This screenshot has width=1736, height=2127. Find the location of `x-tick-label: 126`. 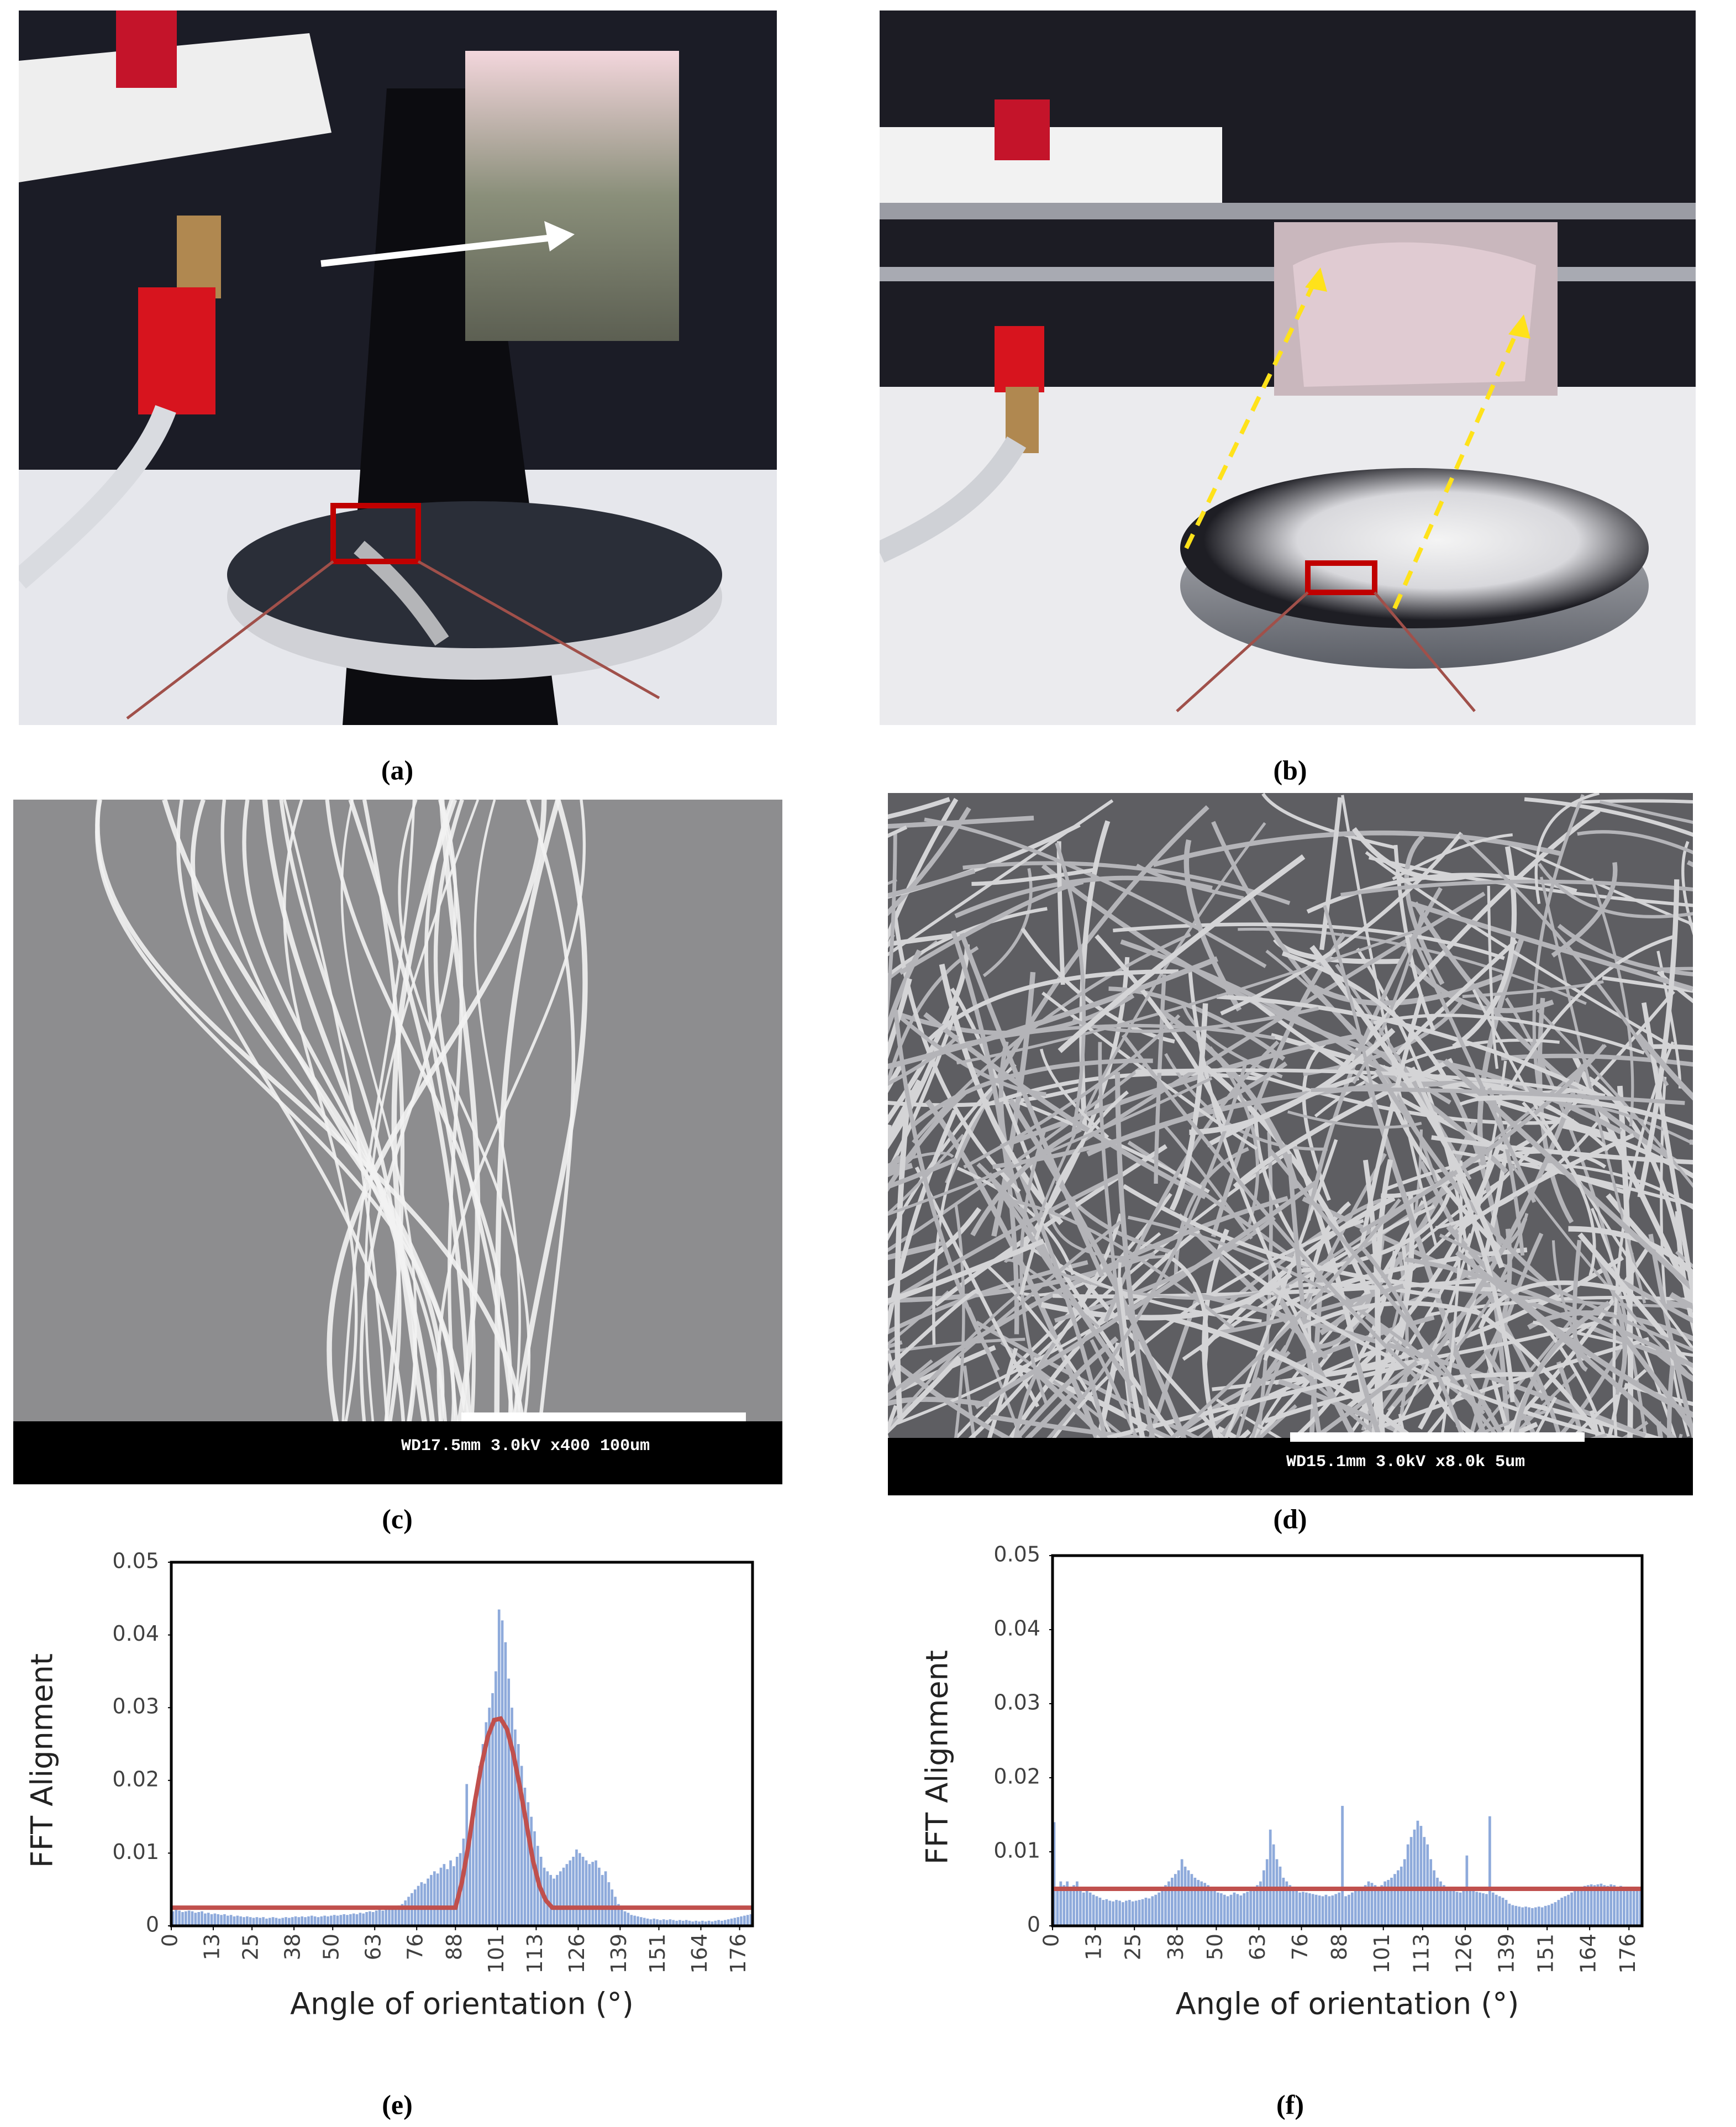

x-tick-label: 126 is located at coordinates (1463, 1954).